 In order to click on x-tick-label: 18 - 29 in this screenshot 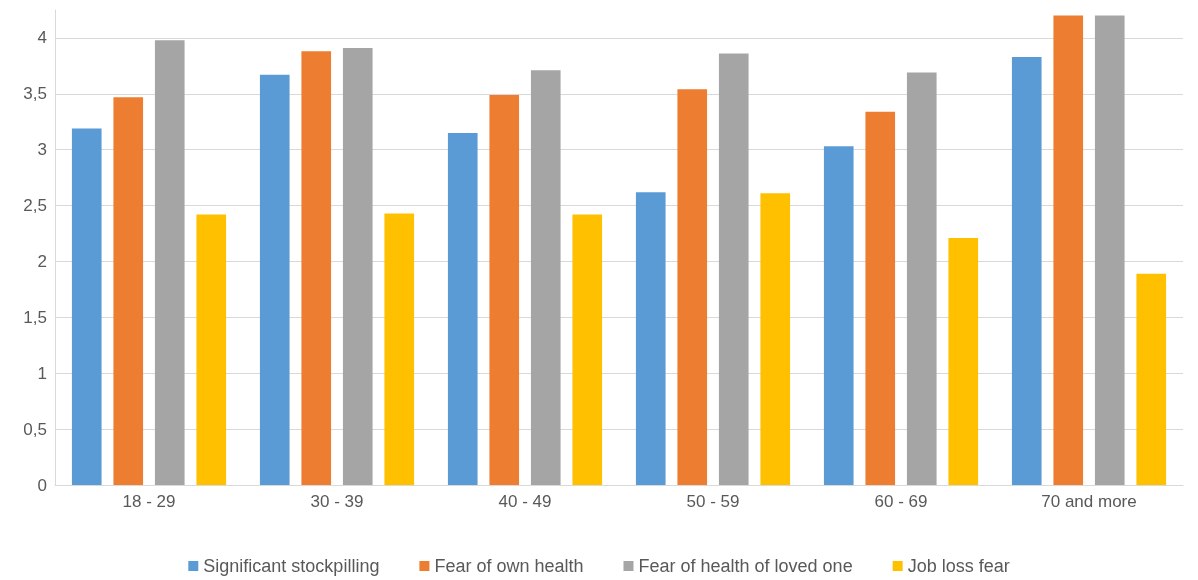, I will do `click(149, 501)`.